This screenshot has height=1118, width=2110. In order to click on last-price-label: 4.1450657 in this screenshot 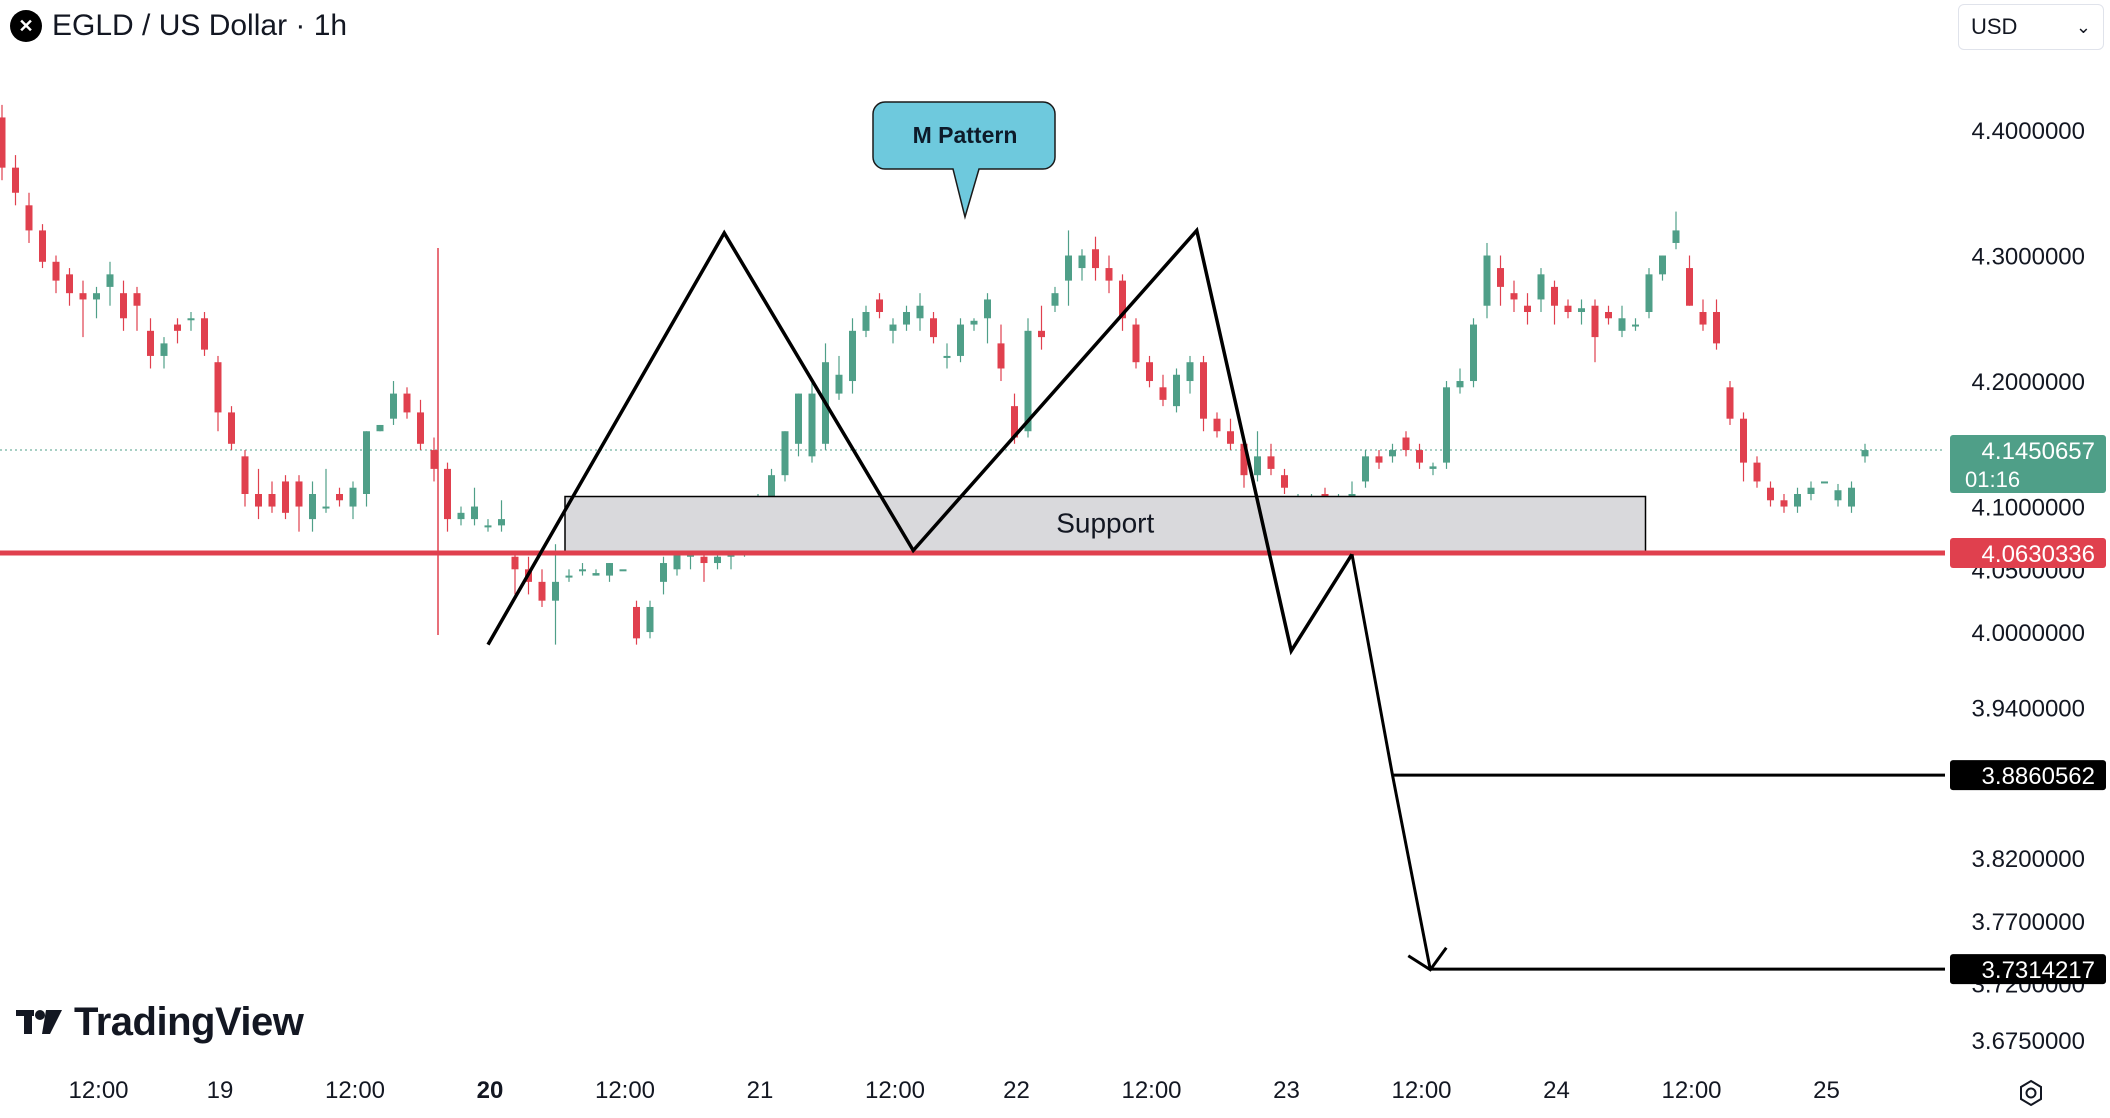, I will do `click(2038, 451)`.